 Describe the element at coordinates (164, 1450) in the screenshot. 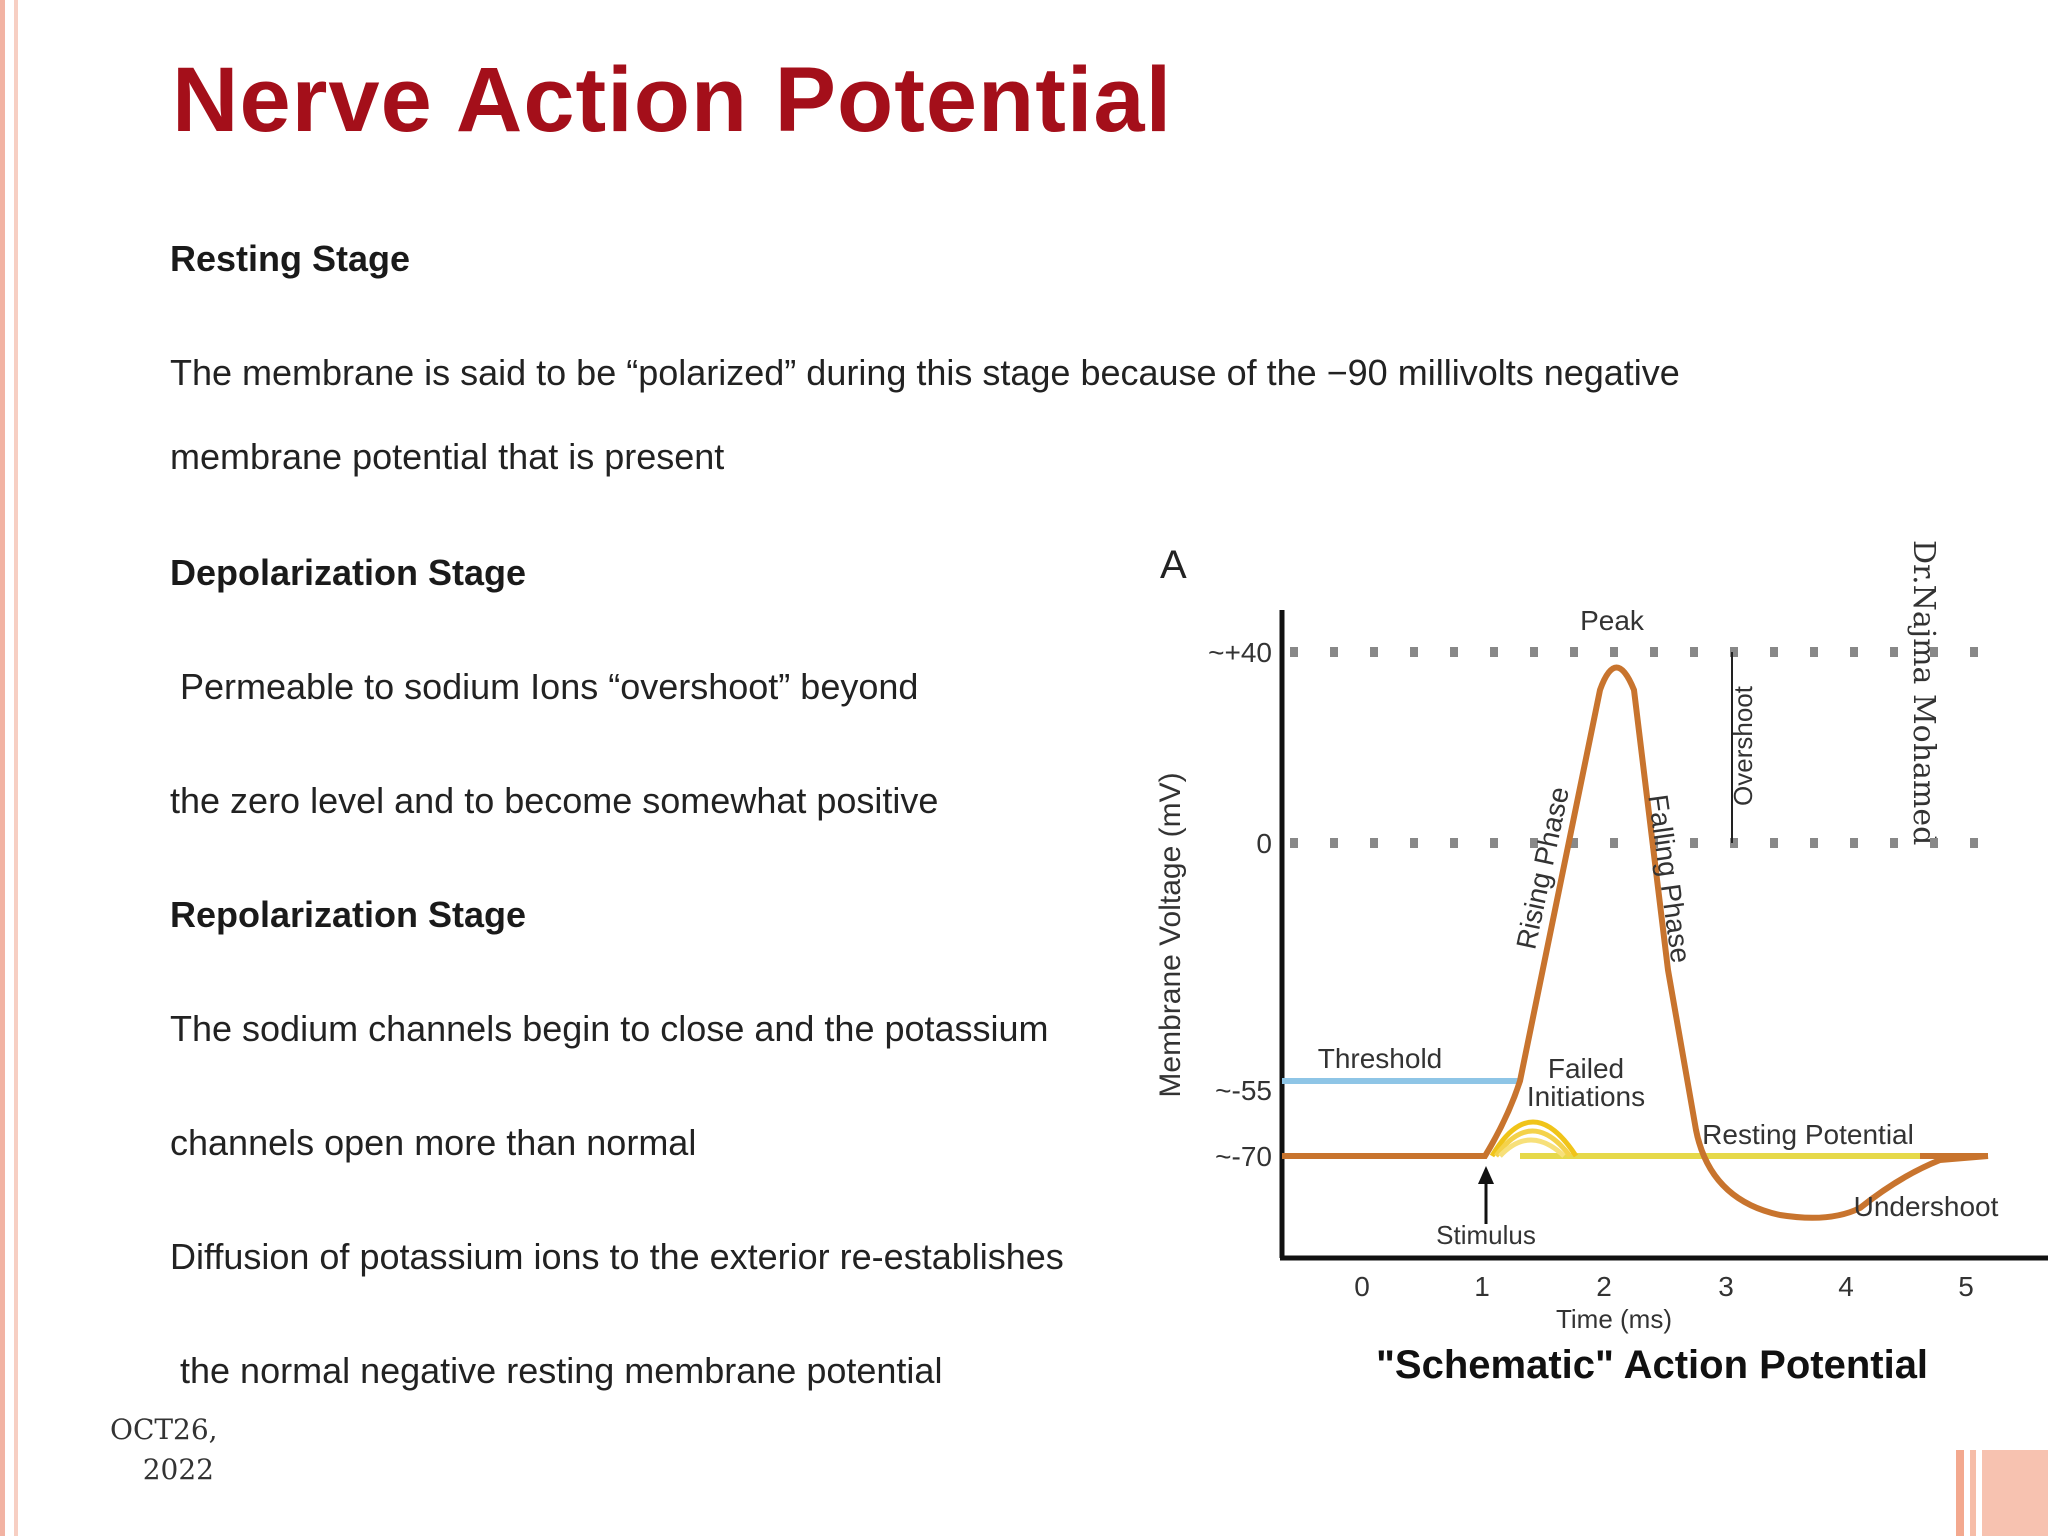

I see `slide-date: OCT26, 2022` at that location.